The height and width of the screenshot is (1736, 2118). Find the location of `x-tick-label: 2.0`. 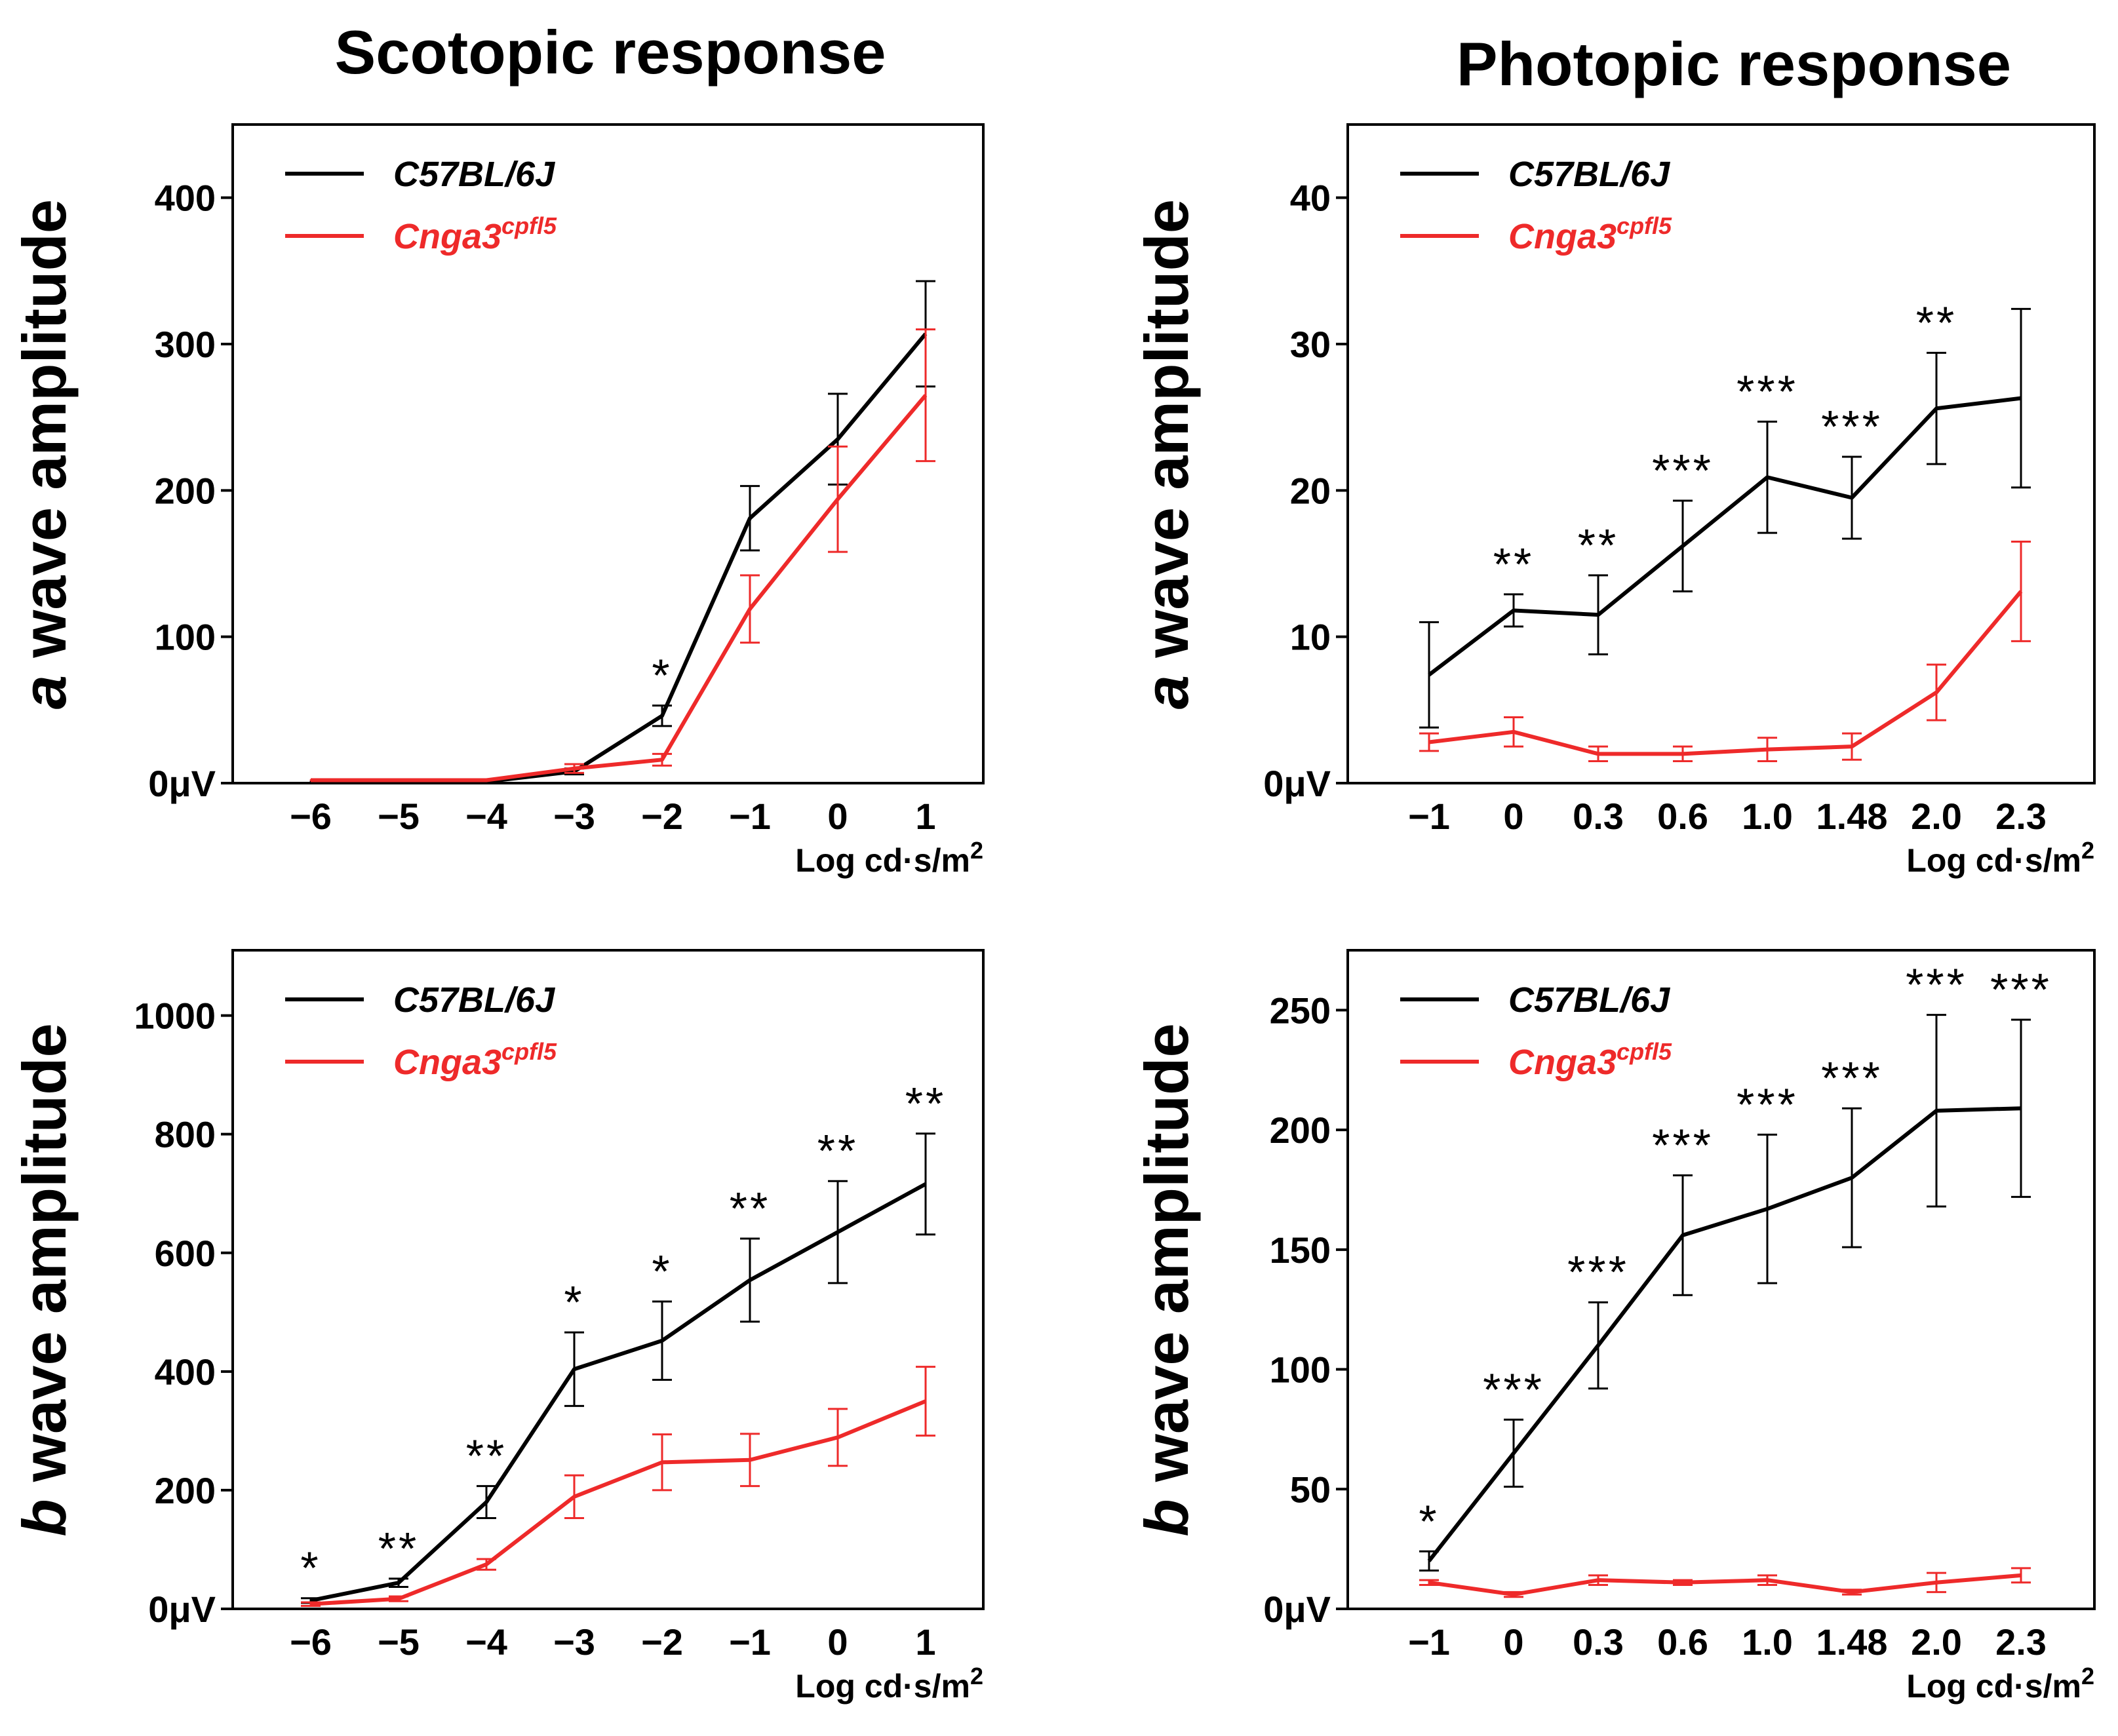

x-tick-label: 2.0 is located at coordinates (1936, 1642).